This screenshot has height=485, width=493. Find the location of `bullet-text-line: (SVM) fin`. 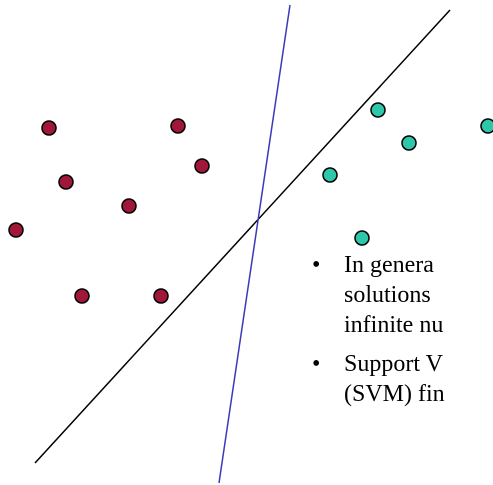

bullet-text-line: (SVM) fin is located at coordinates (394, 394).